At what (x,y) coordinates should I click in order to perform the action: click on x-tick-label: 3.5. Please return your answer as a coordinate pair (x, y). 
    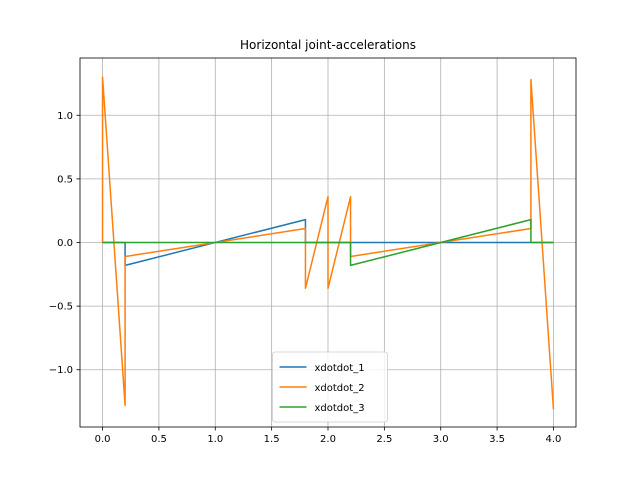
    Looking at the image, I should click on (497, 439).